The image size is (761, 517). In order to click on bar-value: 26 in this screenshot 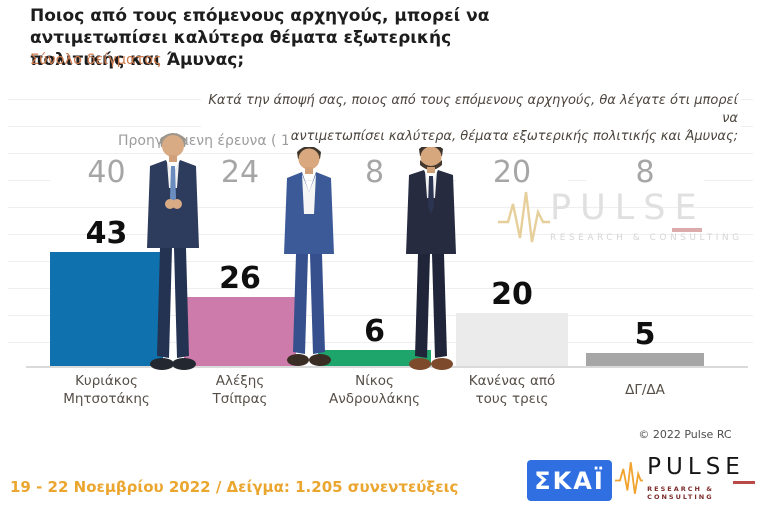, I will do `click(240, 278)`.